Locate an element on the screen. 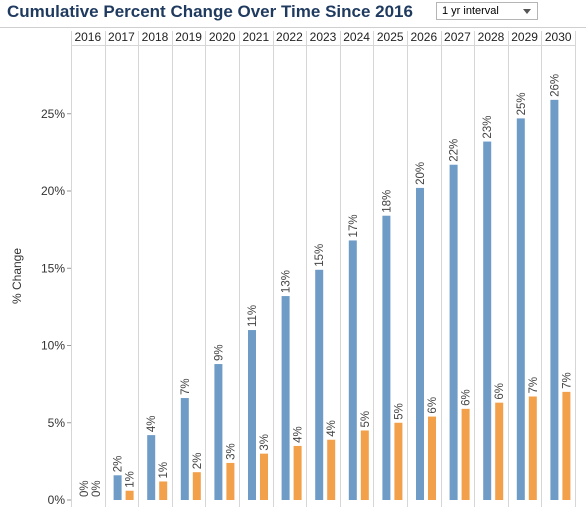 This screenshot has width=586, height=513. category-label: 2021 is located at coordinates (255, 37).